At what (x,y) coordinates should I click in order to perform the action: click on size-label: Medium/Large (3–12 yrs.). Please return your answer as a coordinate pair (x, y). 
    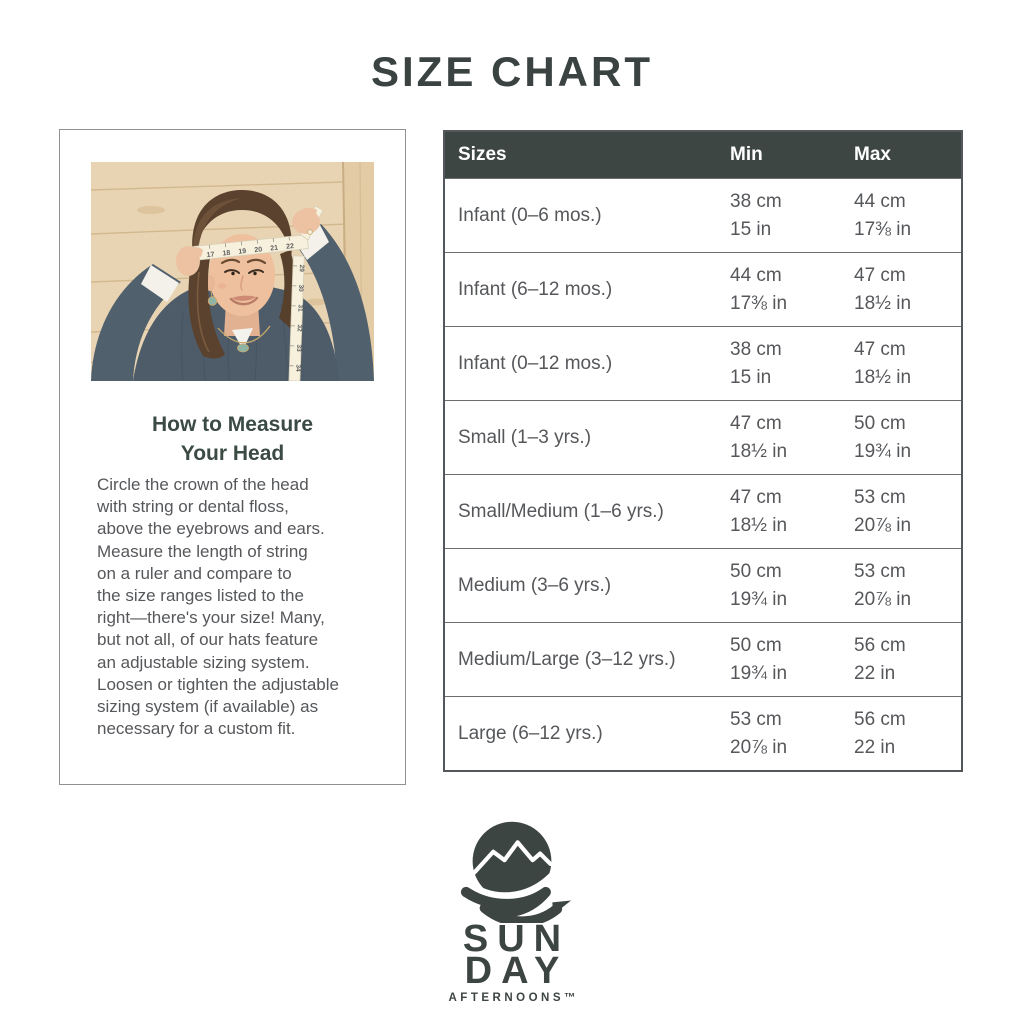
    Looking at the image, I should click on (567, 659).